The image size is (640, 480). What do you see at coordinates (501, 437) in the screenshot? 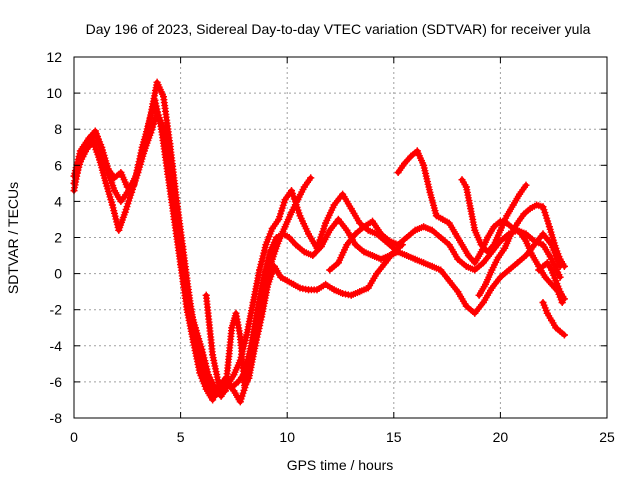
I see `x-tick-label: 20` at bounding box center [501, 437].